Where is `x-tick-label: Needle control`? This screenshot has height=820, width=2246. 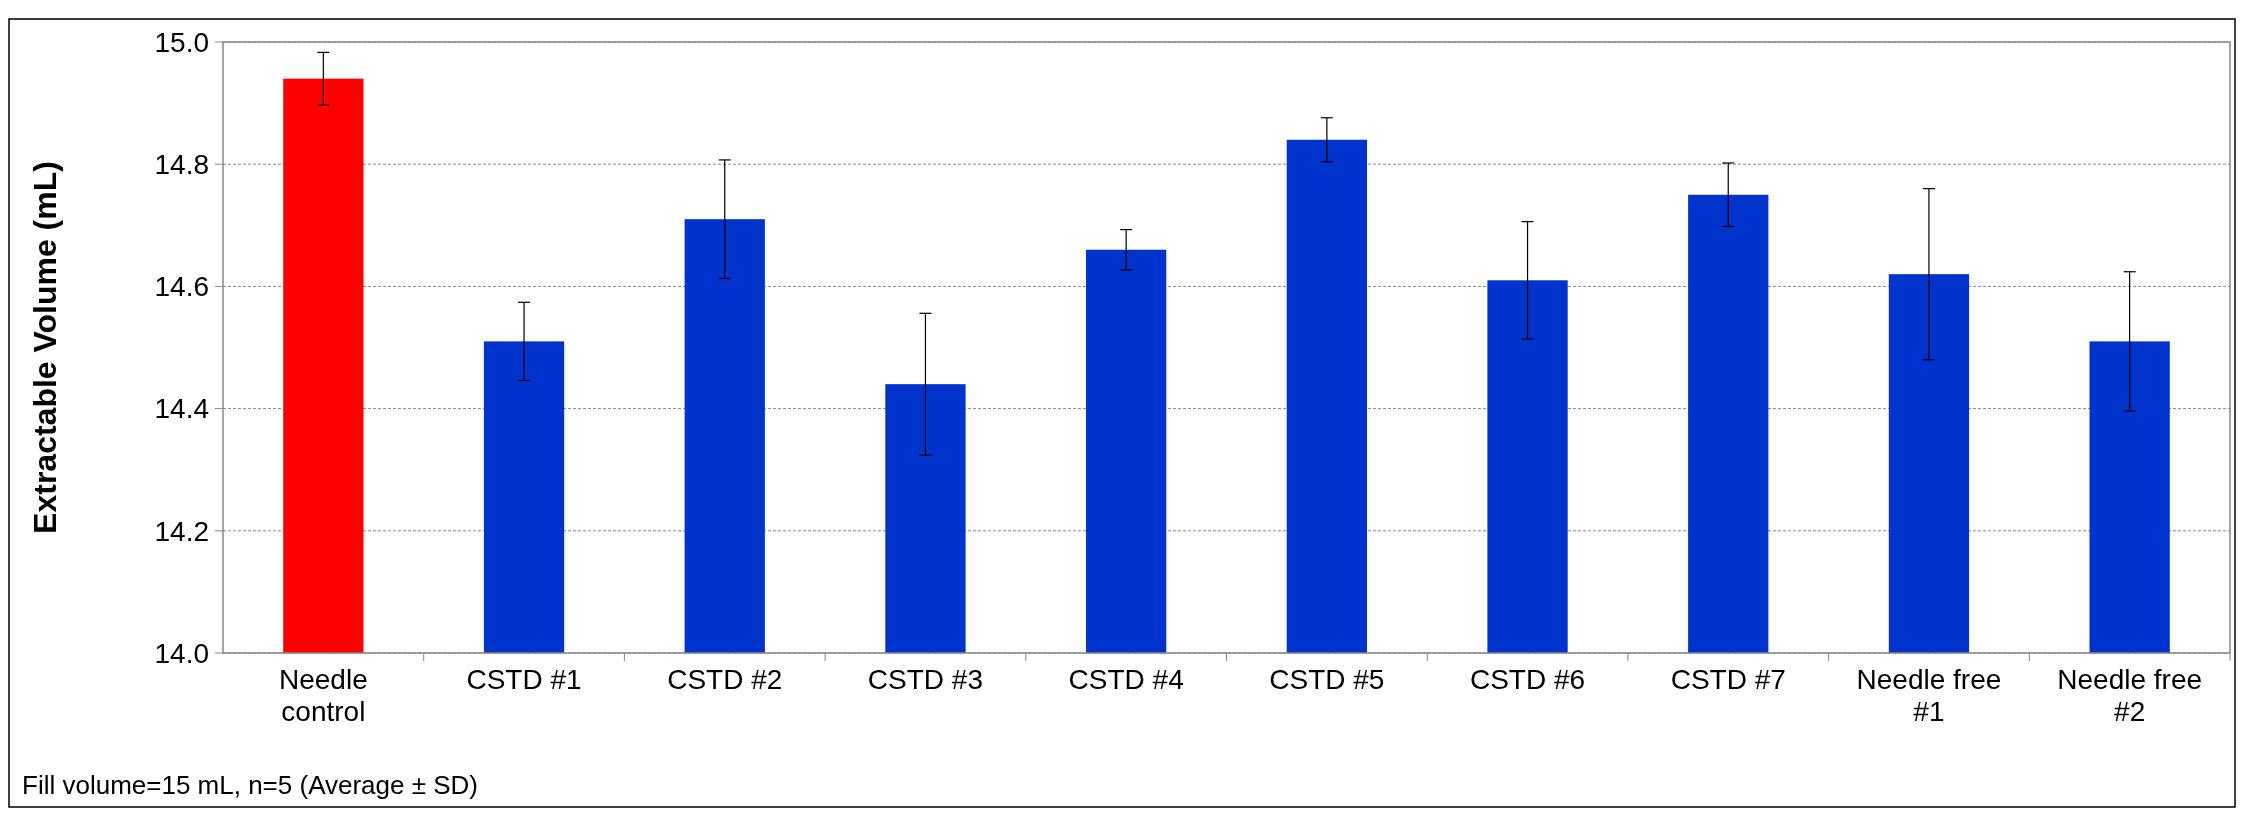 x-tick-label: Needle control is located at coordinates (323, 696).